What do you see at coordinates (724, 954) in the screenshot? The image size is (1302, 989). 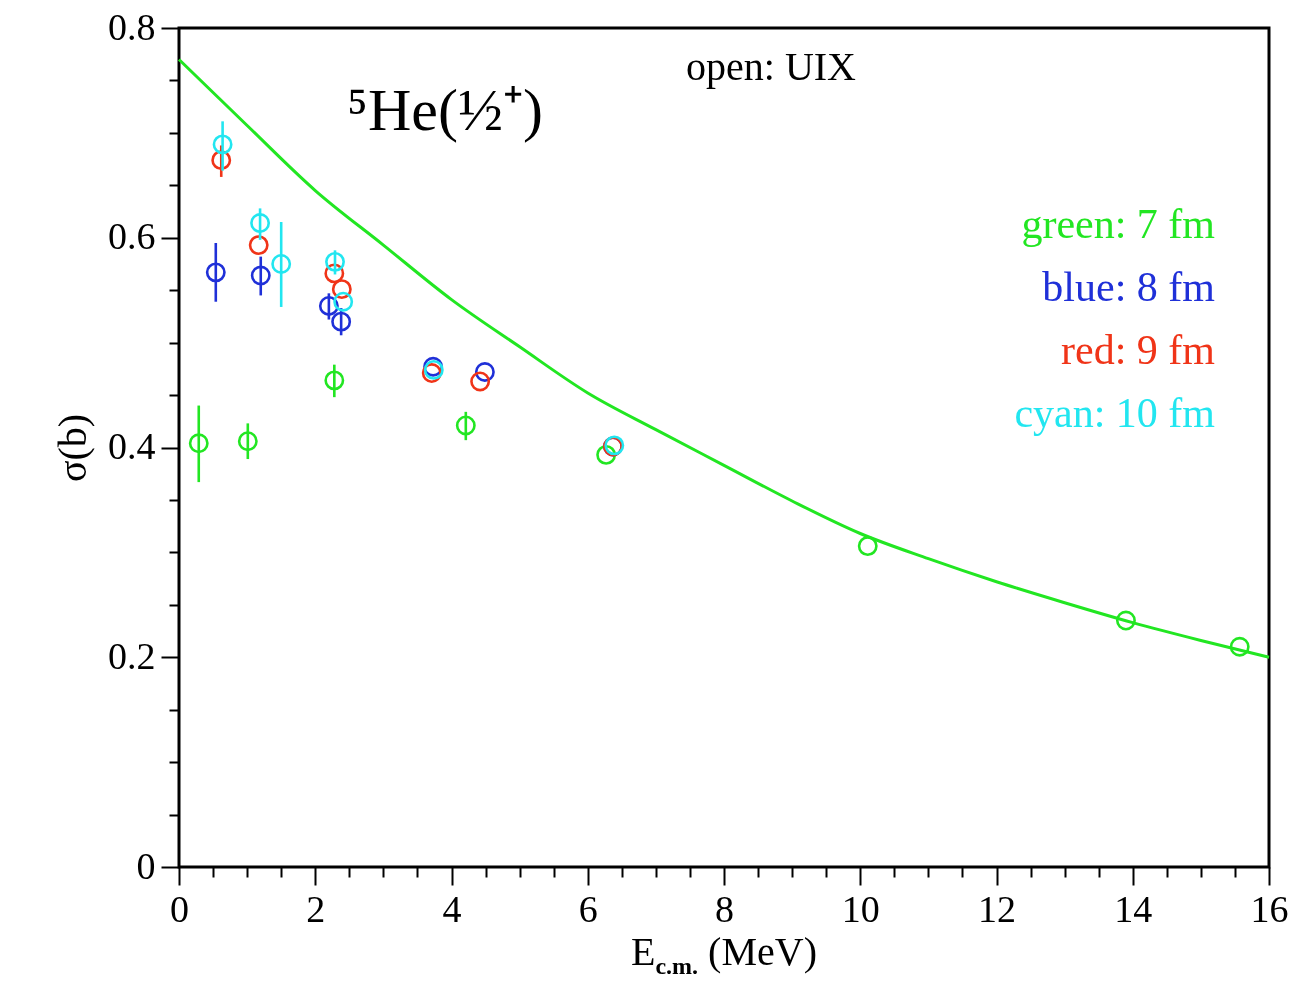 I see `x-axis-title: E$_{c.m.}$ (MeV)` at bounding box center [724, 954].